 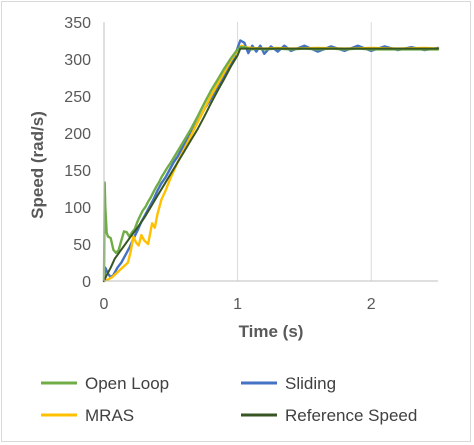 I want to click on legend-label: Sliding, so click(x=310, y=383).